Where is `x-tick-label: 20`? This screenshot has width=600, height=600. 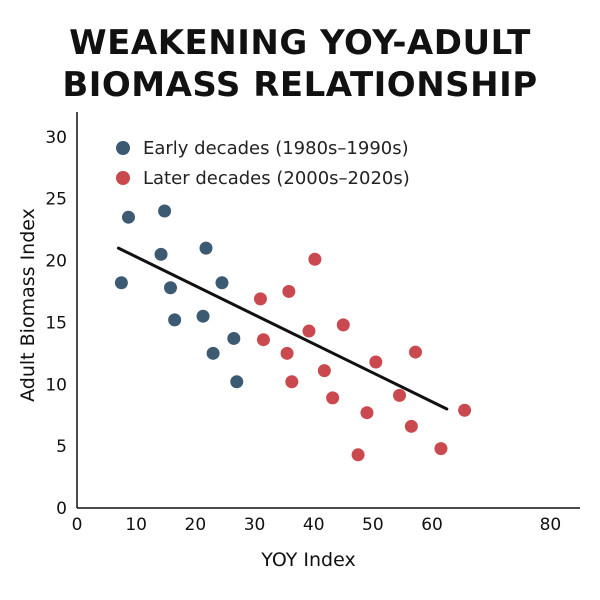
x-tick-label: 20 is located at coordinates (196, 525).